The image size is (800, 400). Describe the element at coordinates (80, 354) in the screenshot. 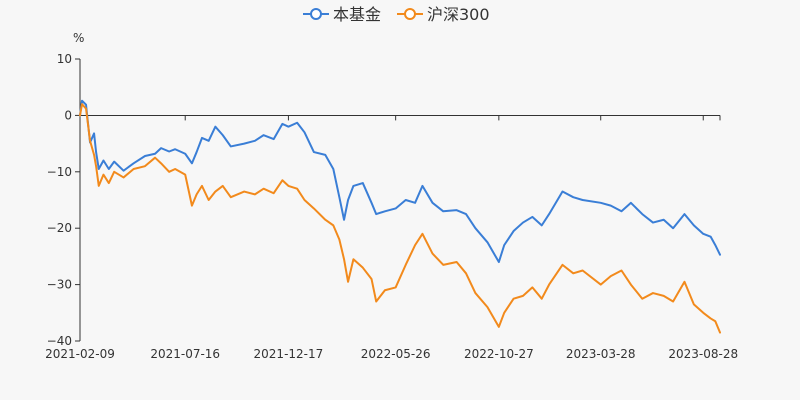

I see `x-tick-label: 2021-02-09` at that location.